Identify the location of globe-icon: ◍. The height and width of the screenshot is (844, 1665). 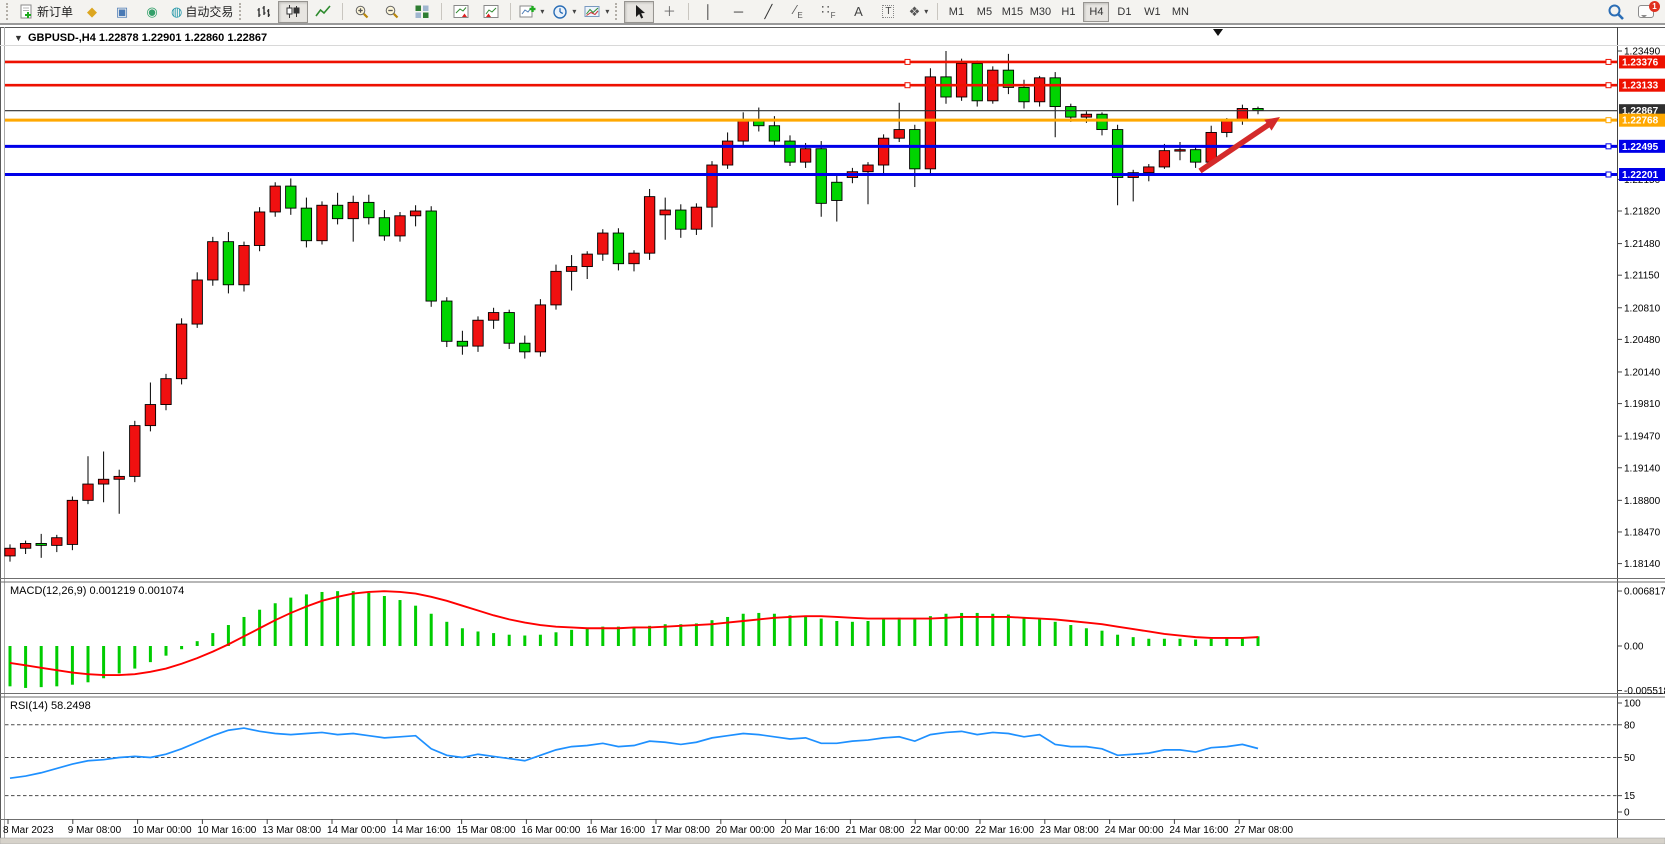
(177, 11).